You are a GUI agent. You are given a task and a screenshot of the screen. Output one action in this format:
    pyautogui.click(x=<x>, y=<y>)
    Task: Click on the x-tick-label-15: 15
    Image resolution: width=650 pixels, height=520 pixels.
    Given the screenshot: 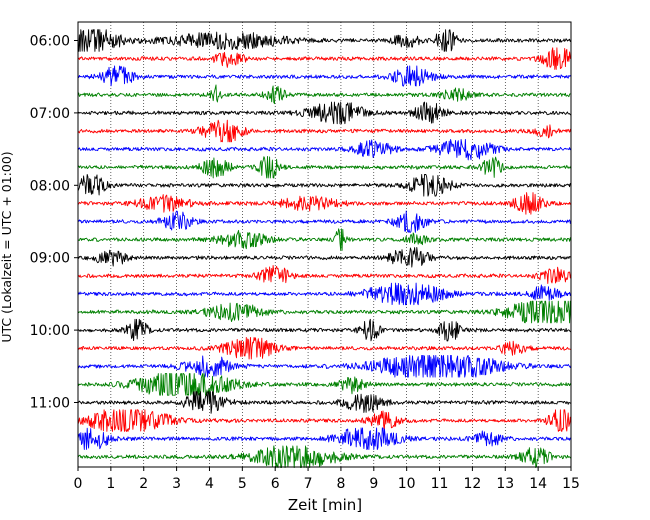 What is the action you would take?
    pyautogui.click(x=571, y=484)
    